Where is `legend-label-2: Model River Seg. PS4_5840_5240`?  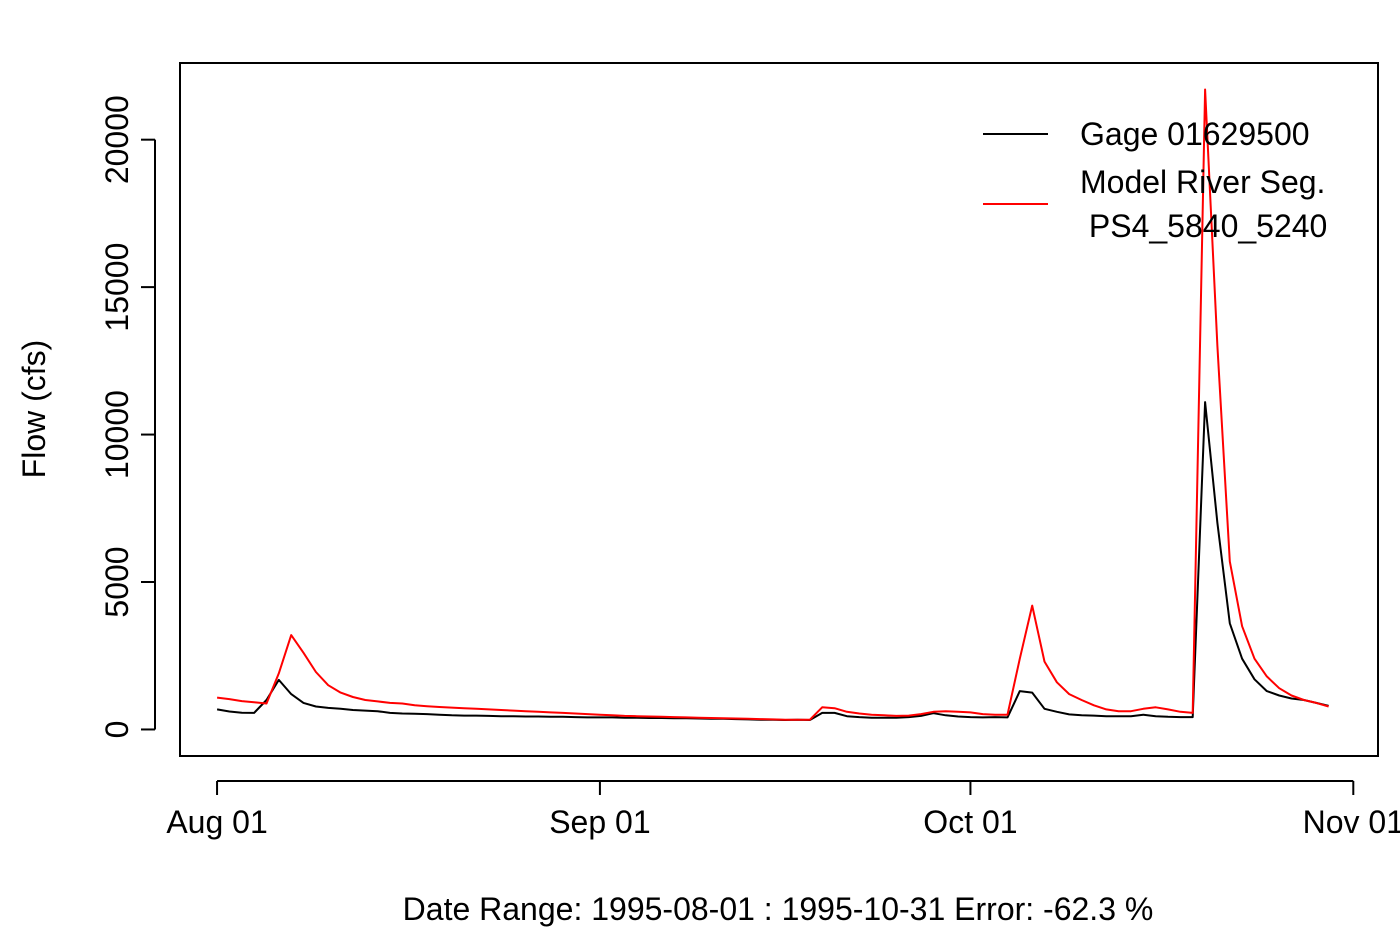 legend-label-2: Model River Seg. PS4_5840_5240 is located at coordinates (1203, 204).